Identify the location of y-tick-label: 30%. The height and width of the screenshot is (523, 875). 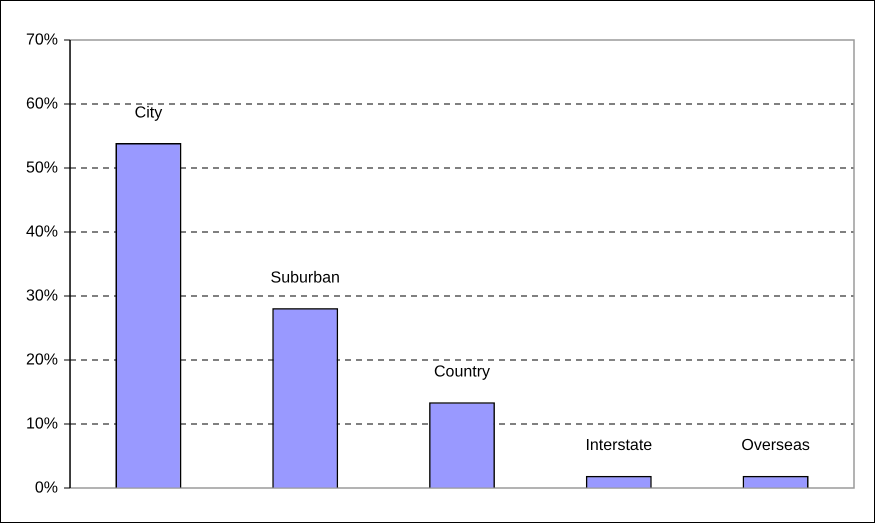
(42, 295).